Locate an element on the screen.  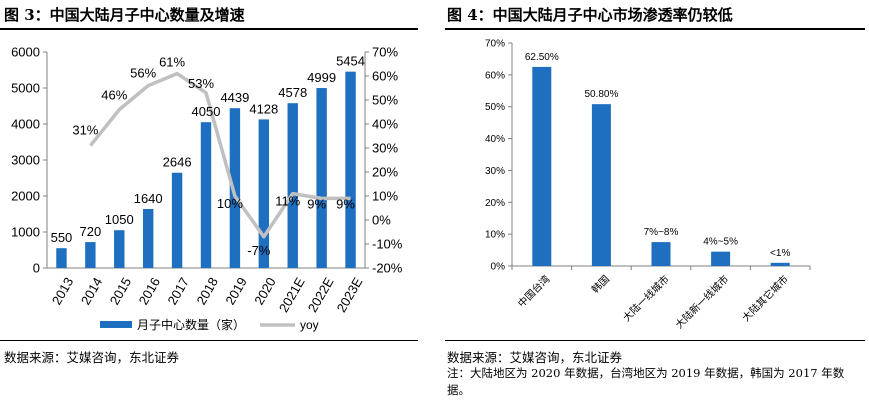
x-tick-label: 2019 is located at coordinates (235, 291).